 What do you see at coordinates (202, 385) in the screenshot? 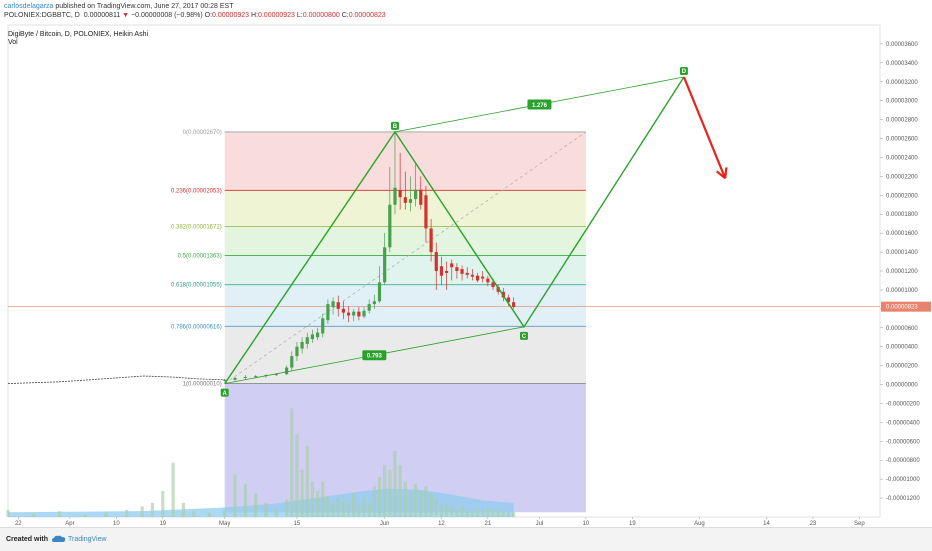
I see `fib-label-1: 1(0.00000010)` at bounding box center [202, 385].